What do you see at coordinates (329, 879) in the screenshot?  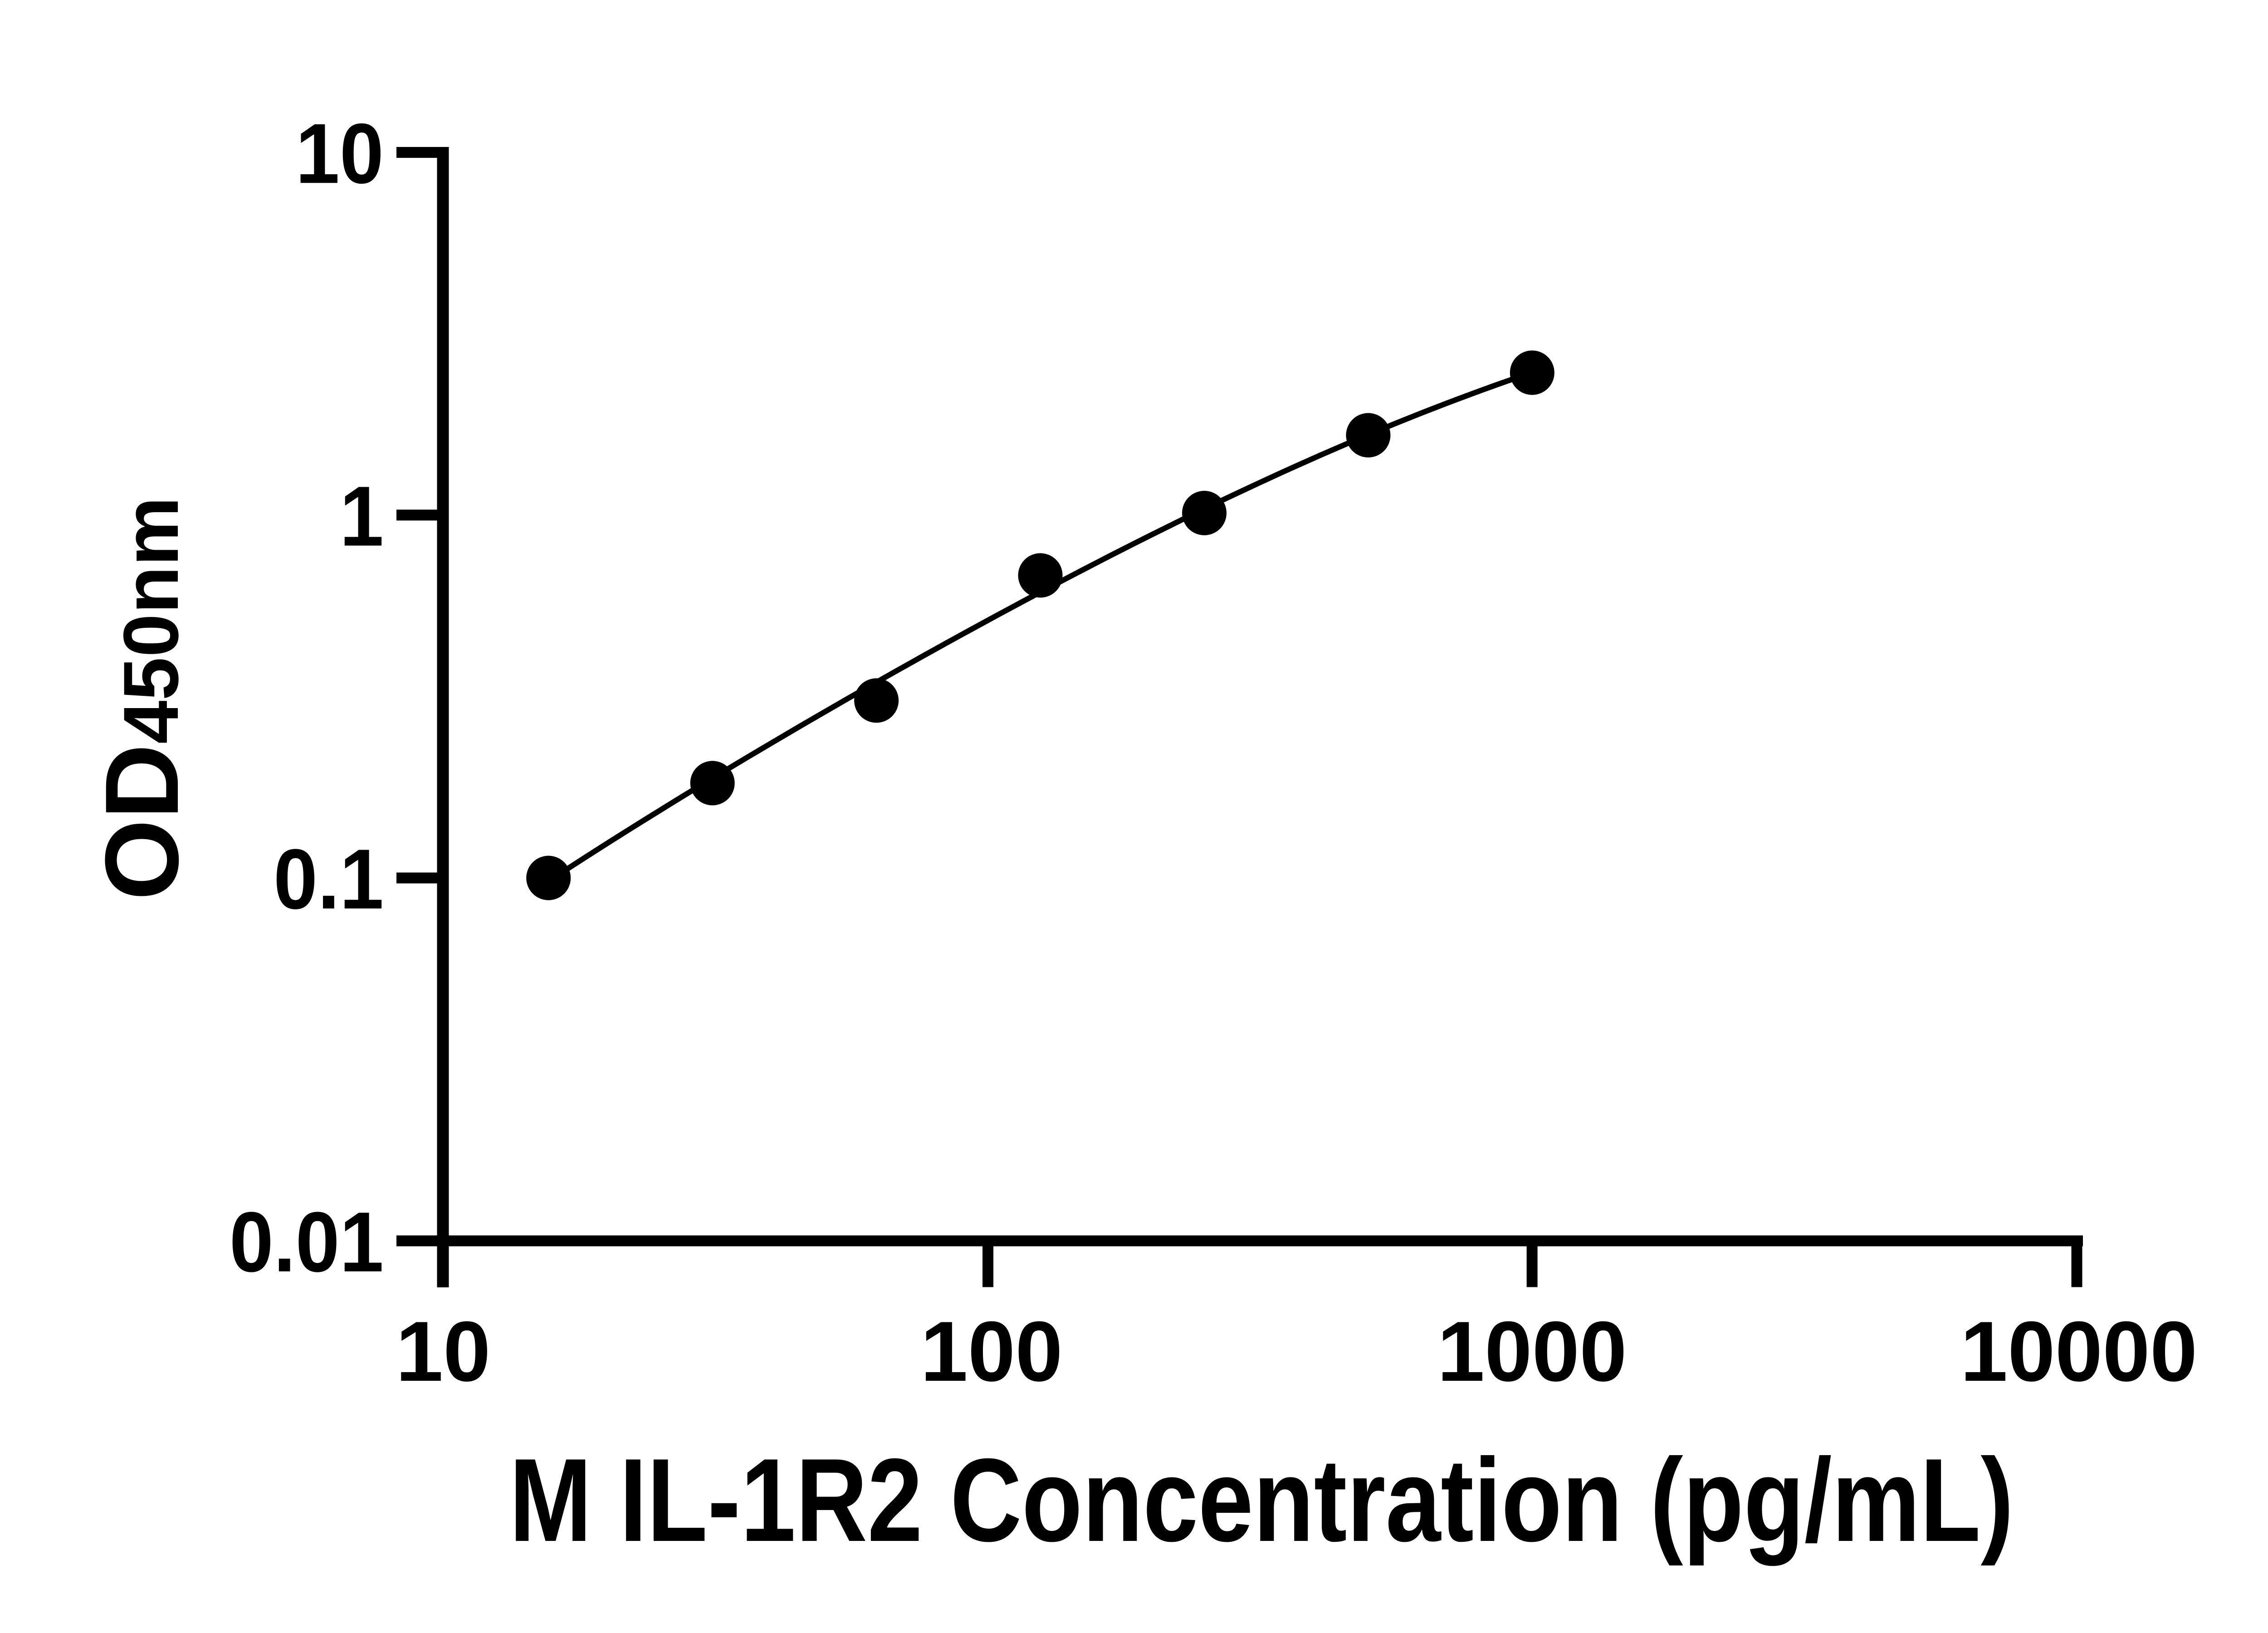 I see `svg-text: 0.1` at bounding box center [329, 879].